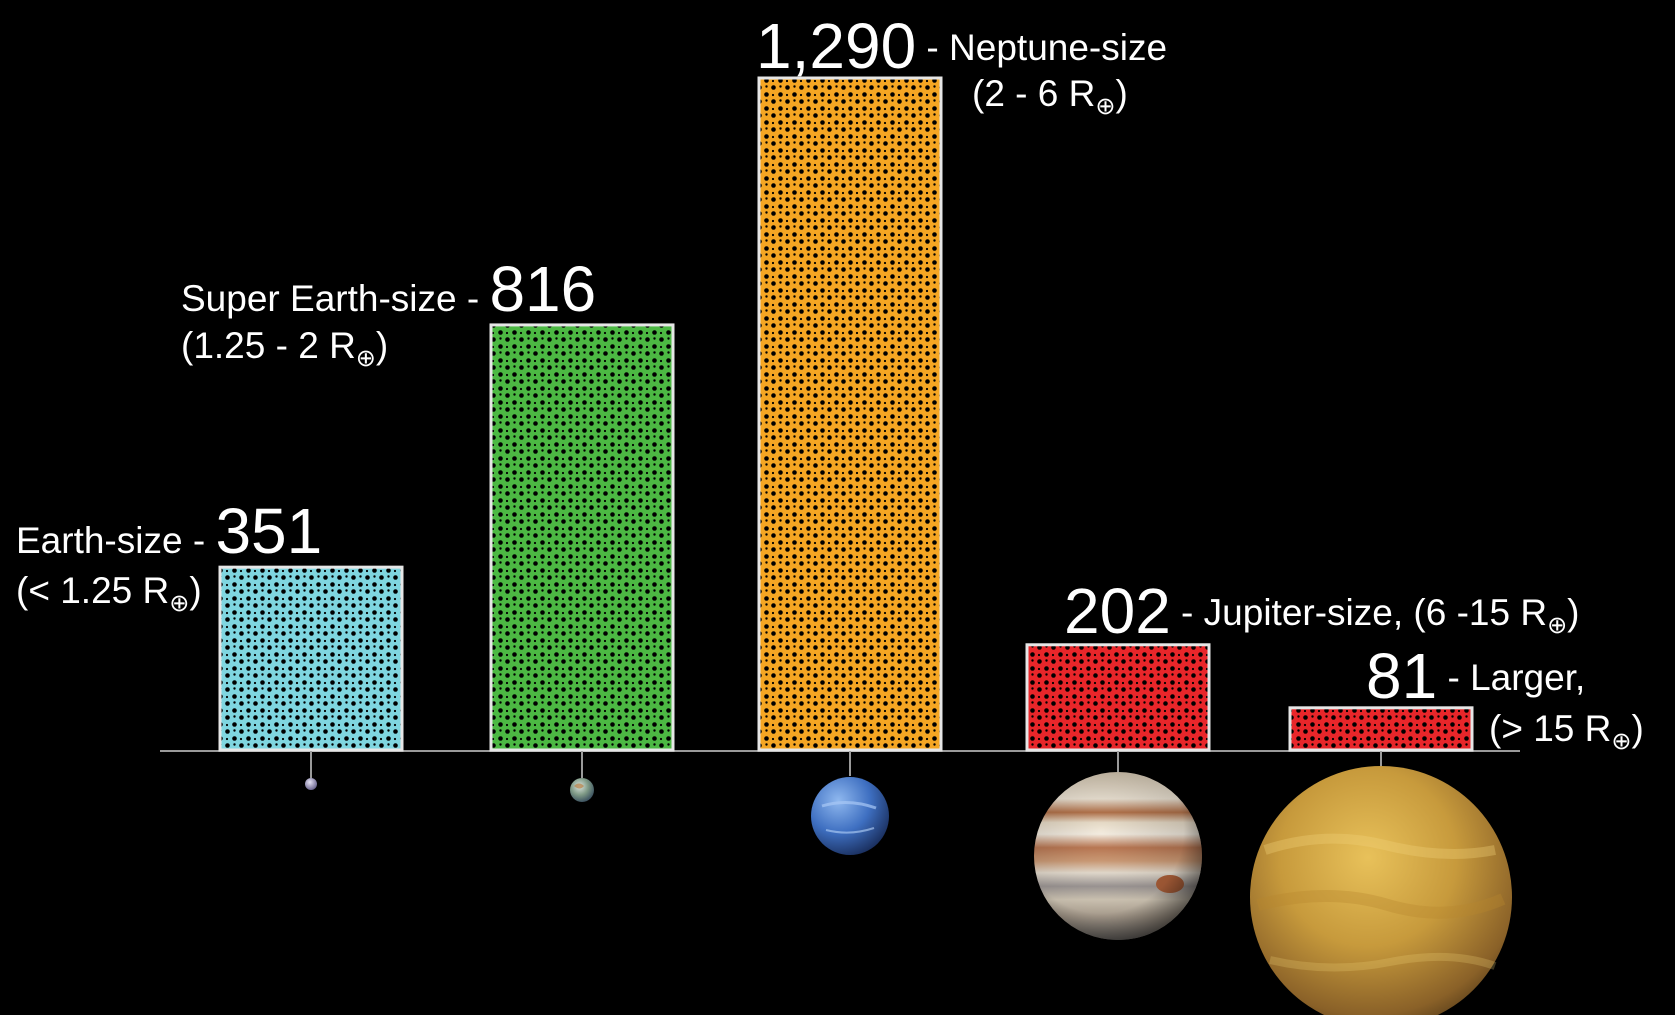 The width and height of the screenshot is (1675, 1015). I want to click on value-label-5: 81 - Larger,, so click(1475, 676).